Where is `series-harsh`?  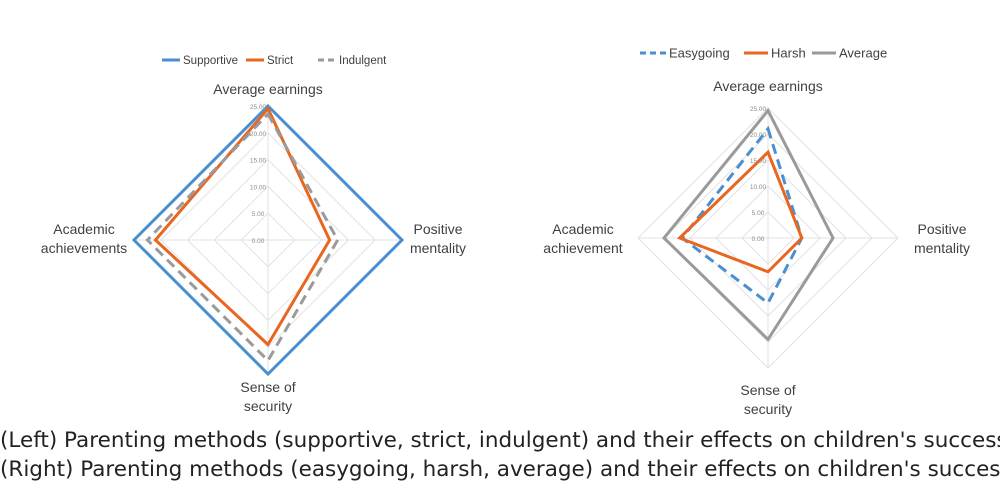 series-harsh is located at coordinates (740, 211).